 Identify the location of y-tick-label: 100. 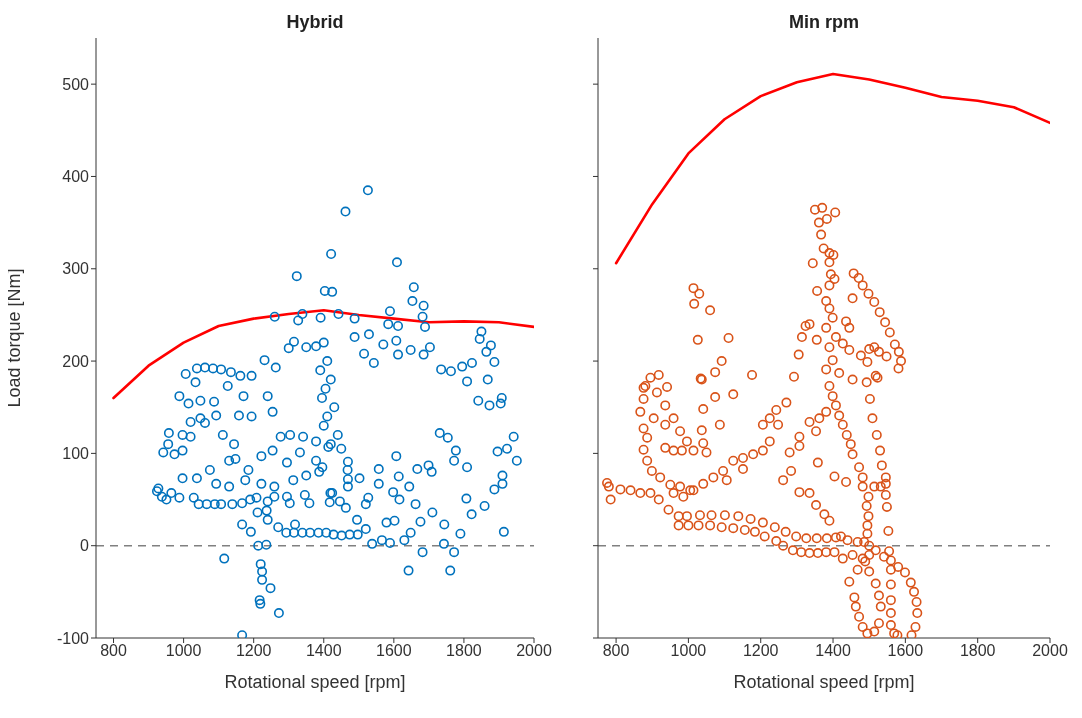
(76, 454).